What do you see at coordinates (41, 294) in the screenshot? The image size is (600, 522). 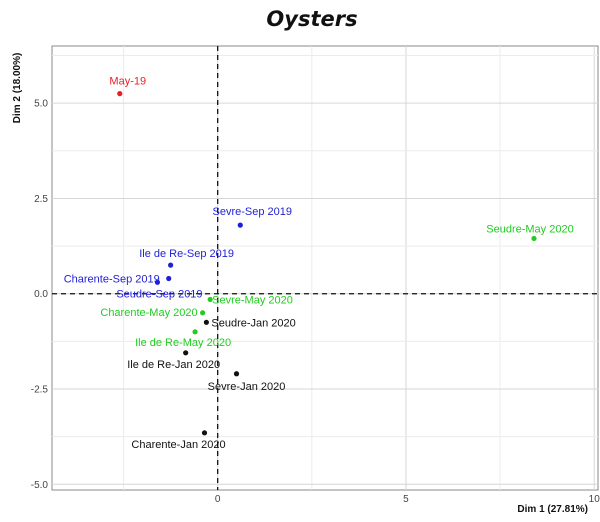 I see `y-tick-label: 0.0` at bounding box center [41, 294].